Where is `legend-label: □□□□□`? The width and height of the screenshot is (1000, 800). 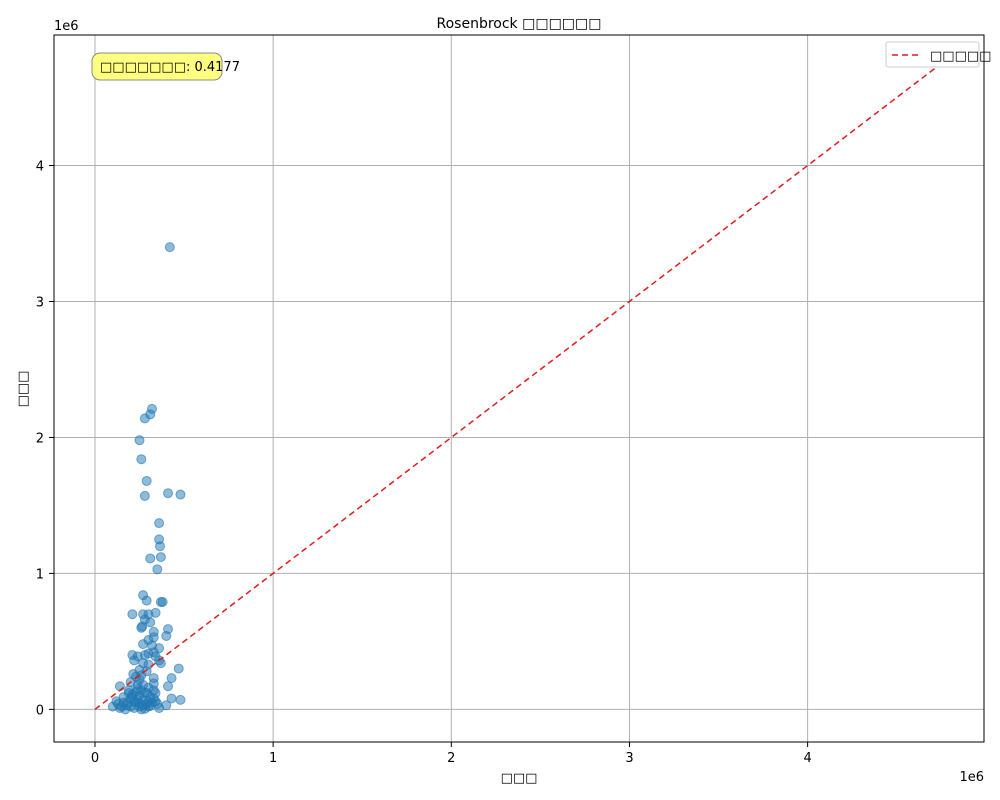 legend-label: □□□□□ is located at coordinates (960, 56).